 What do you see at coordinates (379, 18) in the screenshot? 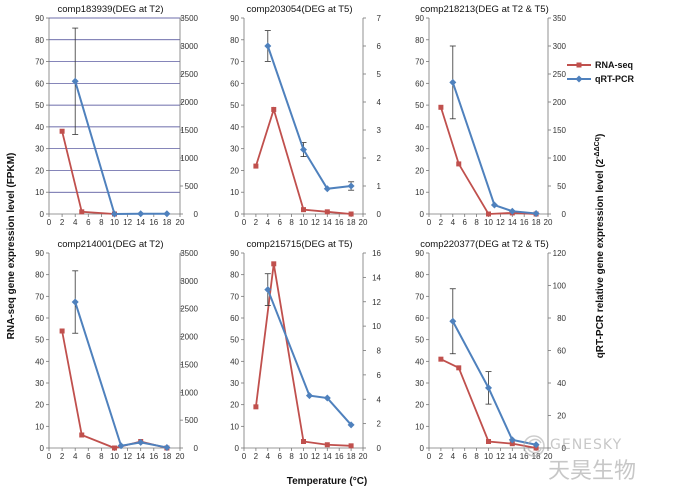
I see `y-tick-label-right: 7` at bounding box center [379, 18].